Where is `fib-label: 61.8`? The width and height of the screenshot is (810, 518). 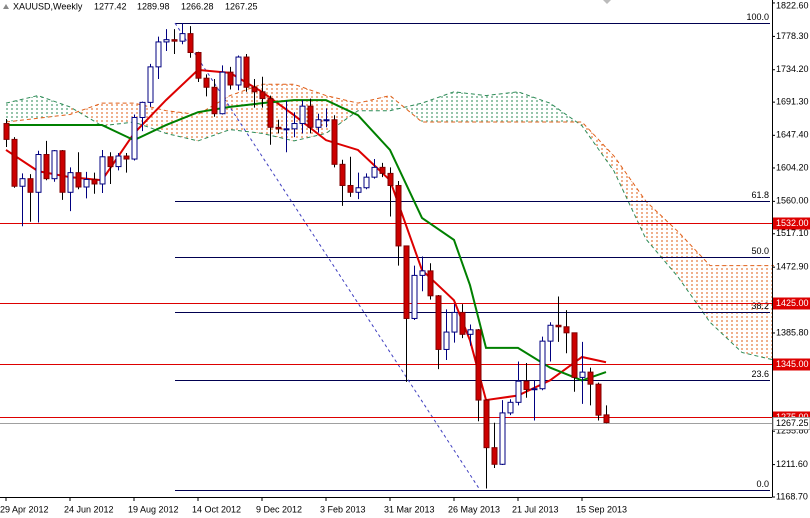
fib-label: 61.8 is located at coordinates (760, 195).